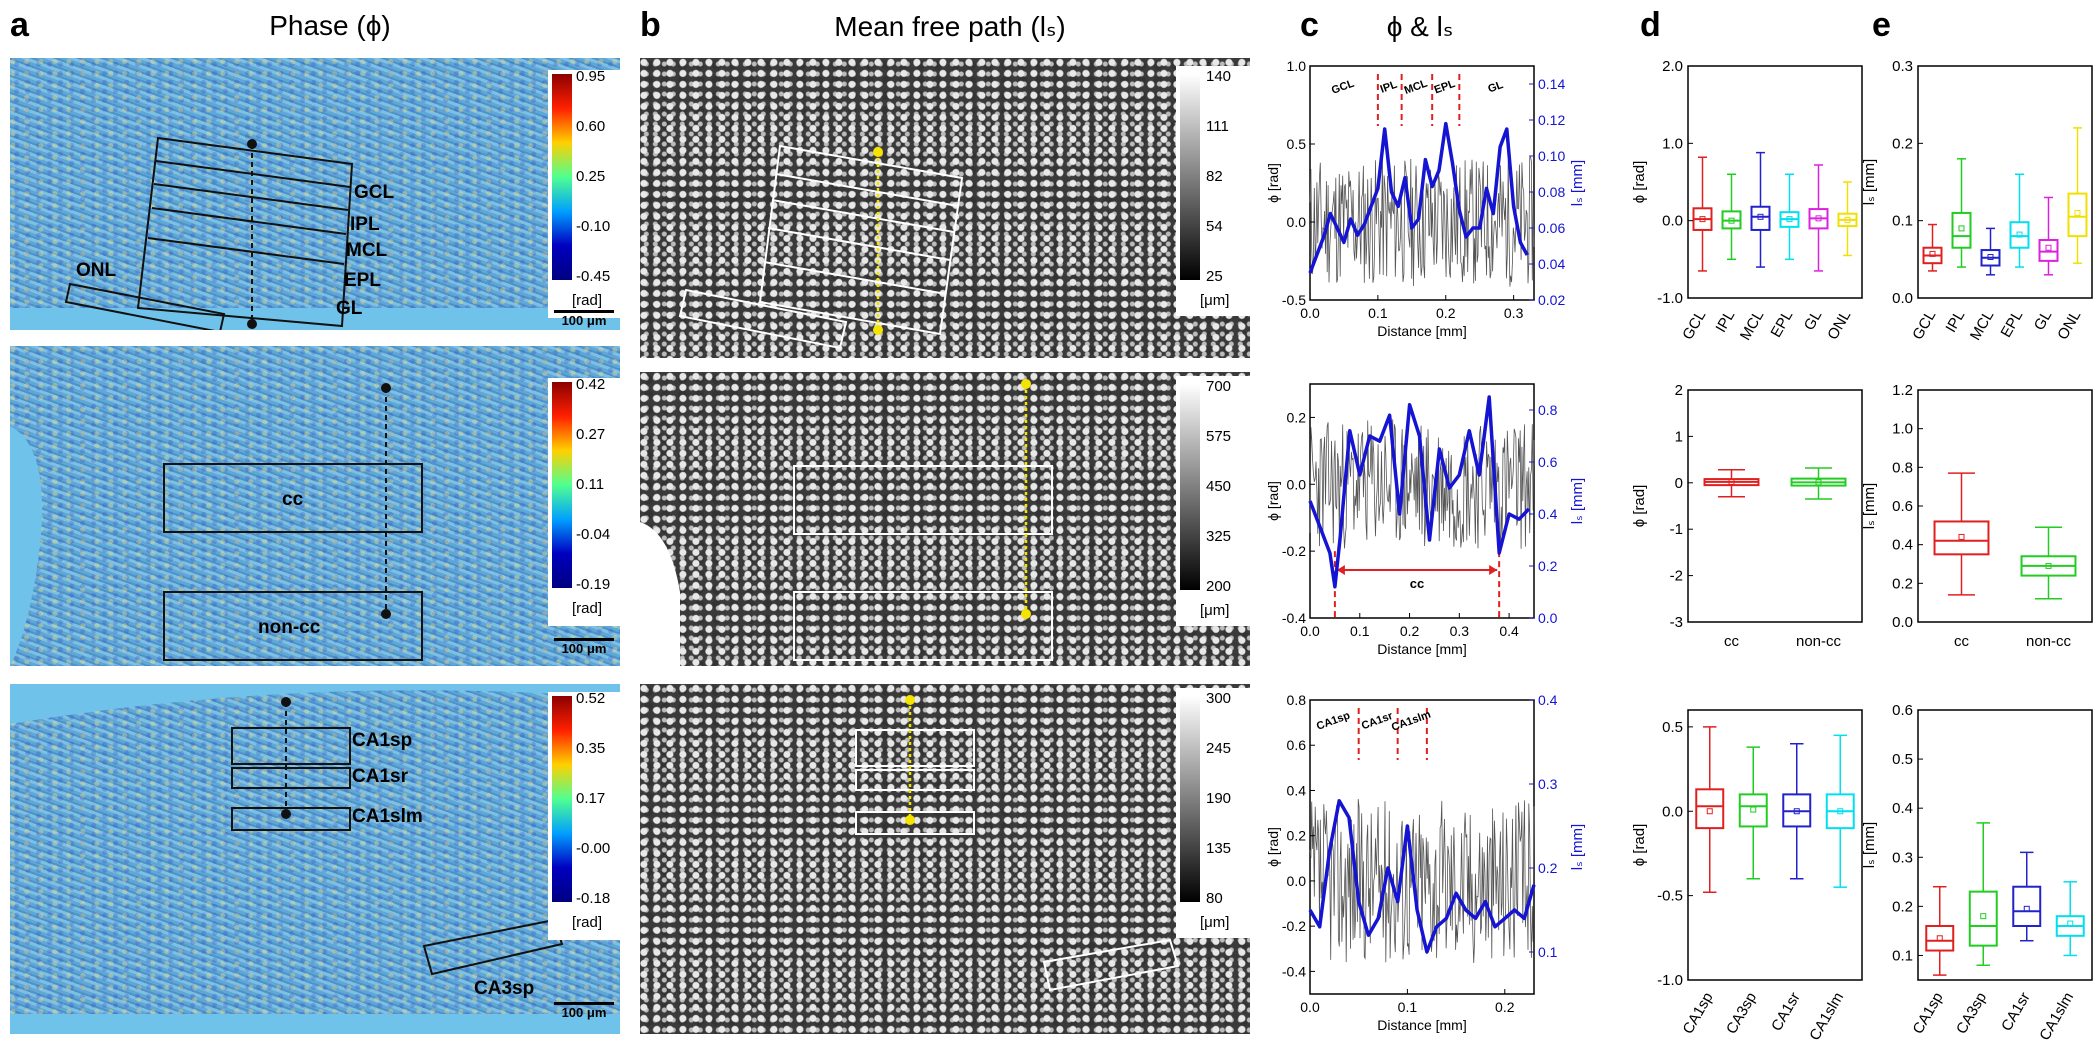 Image resolution: width=2100 pixels, height=1060 pixels. What do you see at coordinates (1752, 326) in the screenshot?
I see `x-category-label: MCL` at bounding box center [1752, 326].